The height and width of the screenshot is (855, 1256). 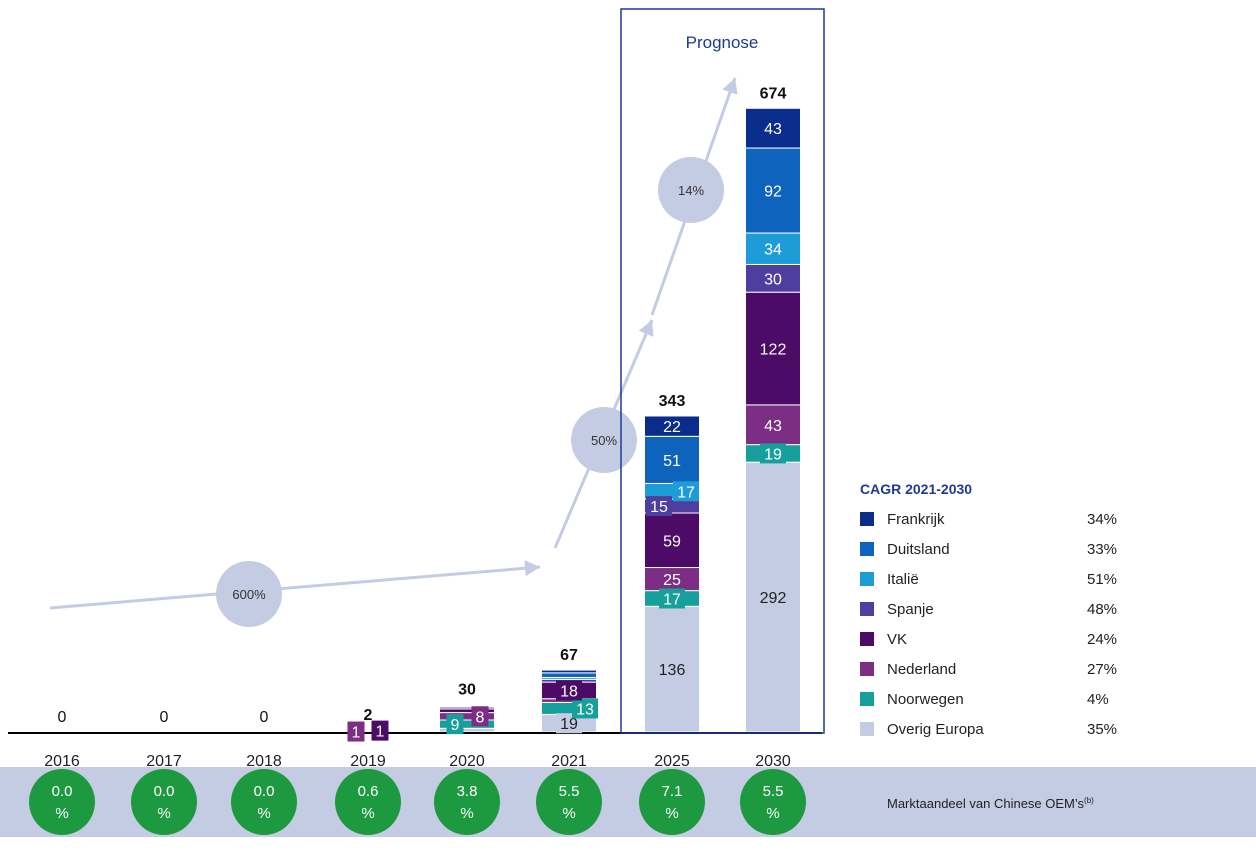 I want to click on data-badge-nederland-2019, so click(x=356, y=731).